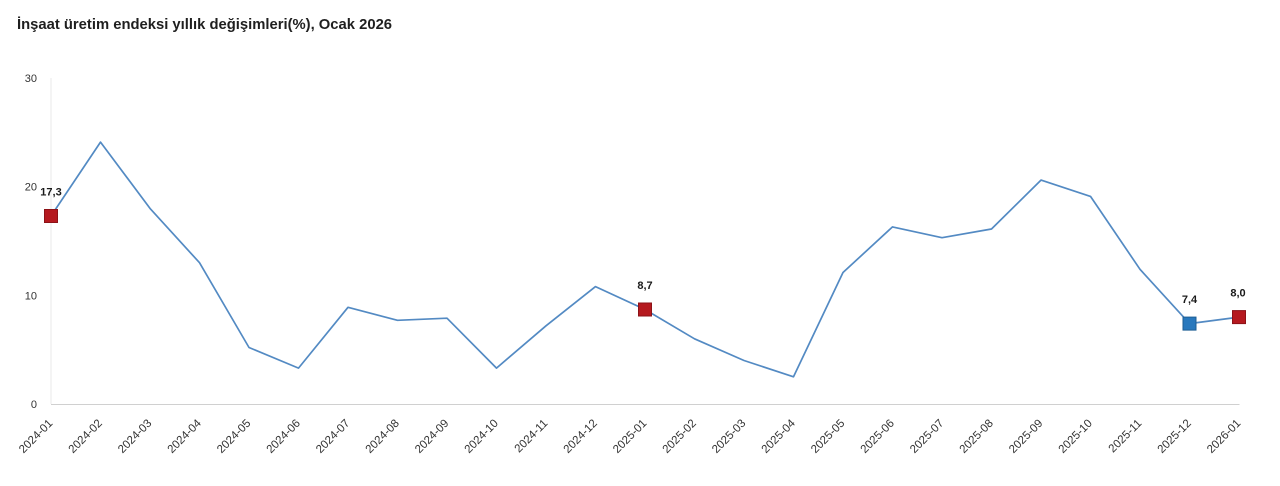 Image resolution: width=1280 pixels, height=486 pixels. What do you see at coordinates (977, 437) in the screenshot?
I see `svg-text: 2025-08` at bounding box center [977, 437].